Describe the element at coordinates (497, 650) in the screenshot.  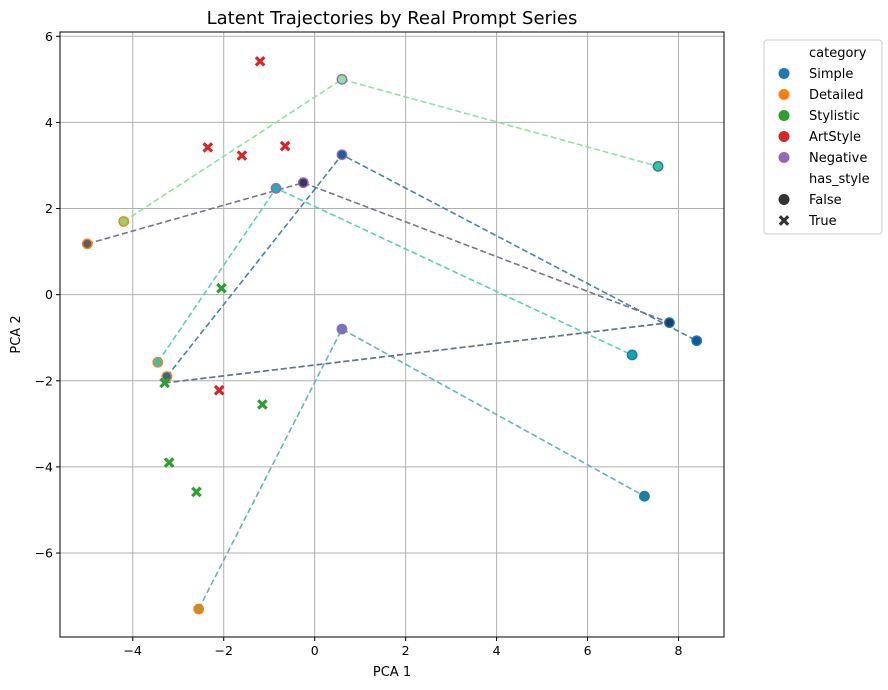
I see `x-tick-label: 4` at that location.